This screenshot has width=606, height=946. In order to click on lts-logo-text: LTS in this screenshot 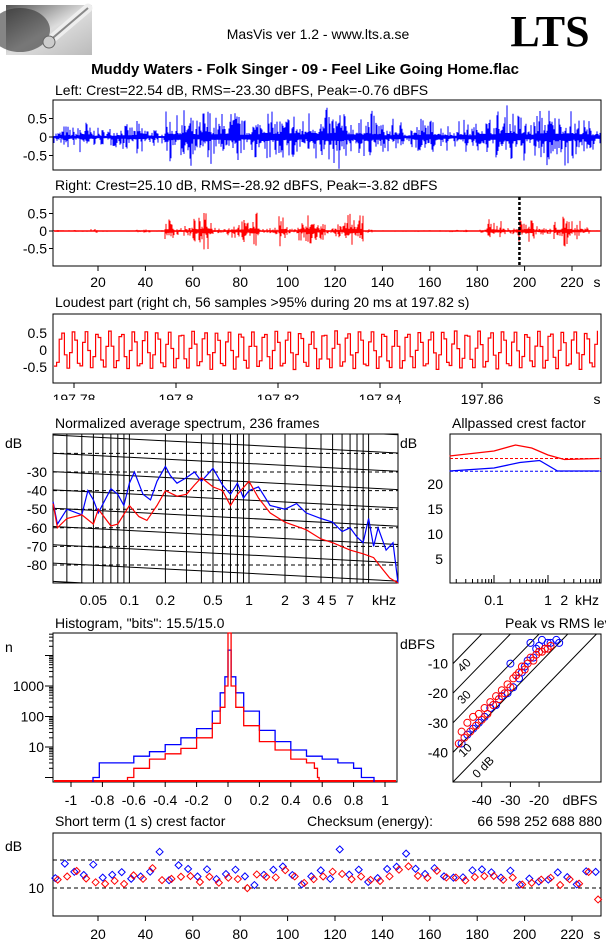, I will do `click(549, 31)`.